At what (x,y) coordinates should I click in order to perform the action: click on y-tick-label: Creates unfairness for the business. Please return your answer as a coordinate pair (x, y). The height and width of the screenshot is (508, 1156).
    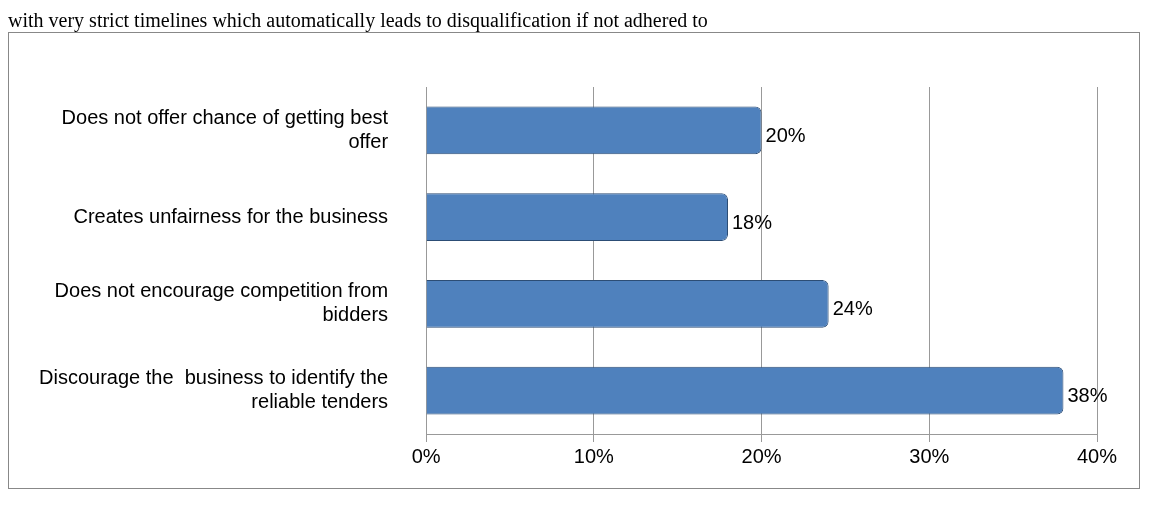
    Looking at the image, I should click on (231, 215).